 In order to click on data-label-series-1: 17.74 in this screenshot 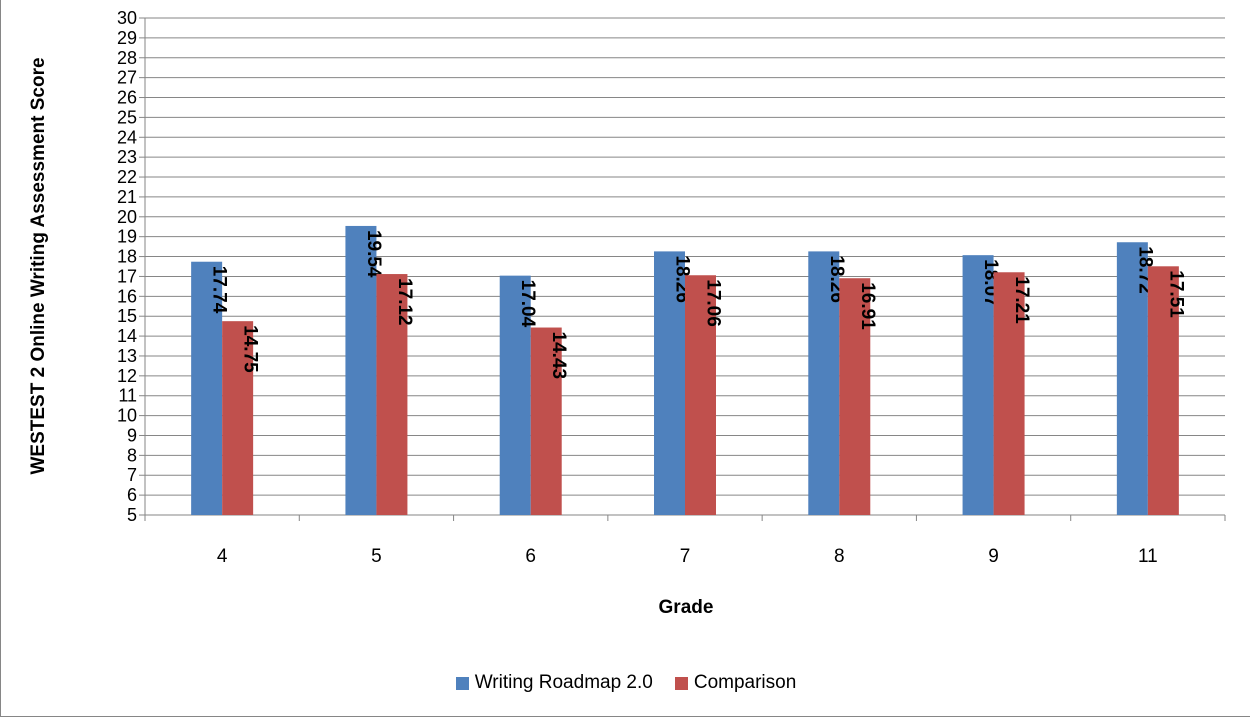, I will do `click(219, 290)`.